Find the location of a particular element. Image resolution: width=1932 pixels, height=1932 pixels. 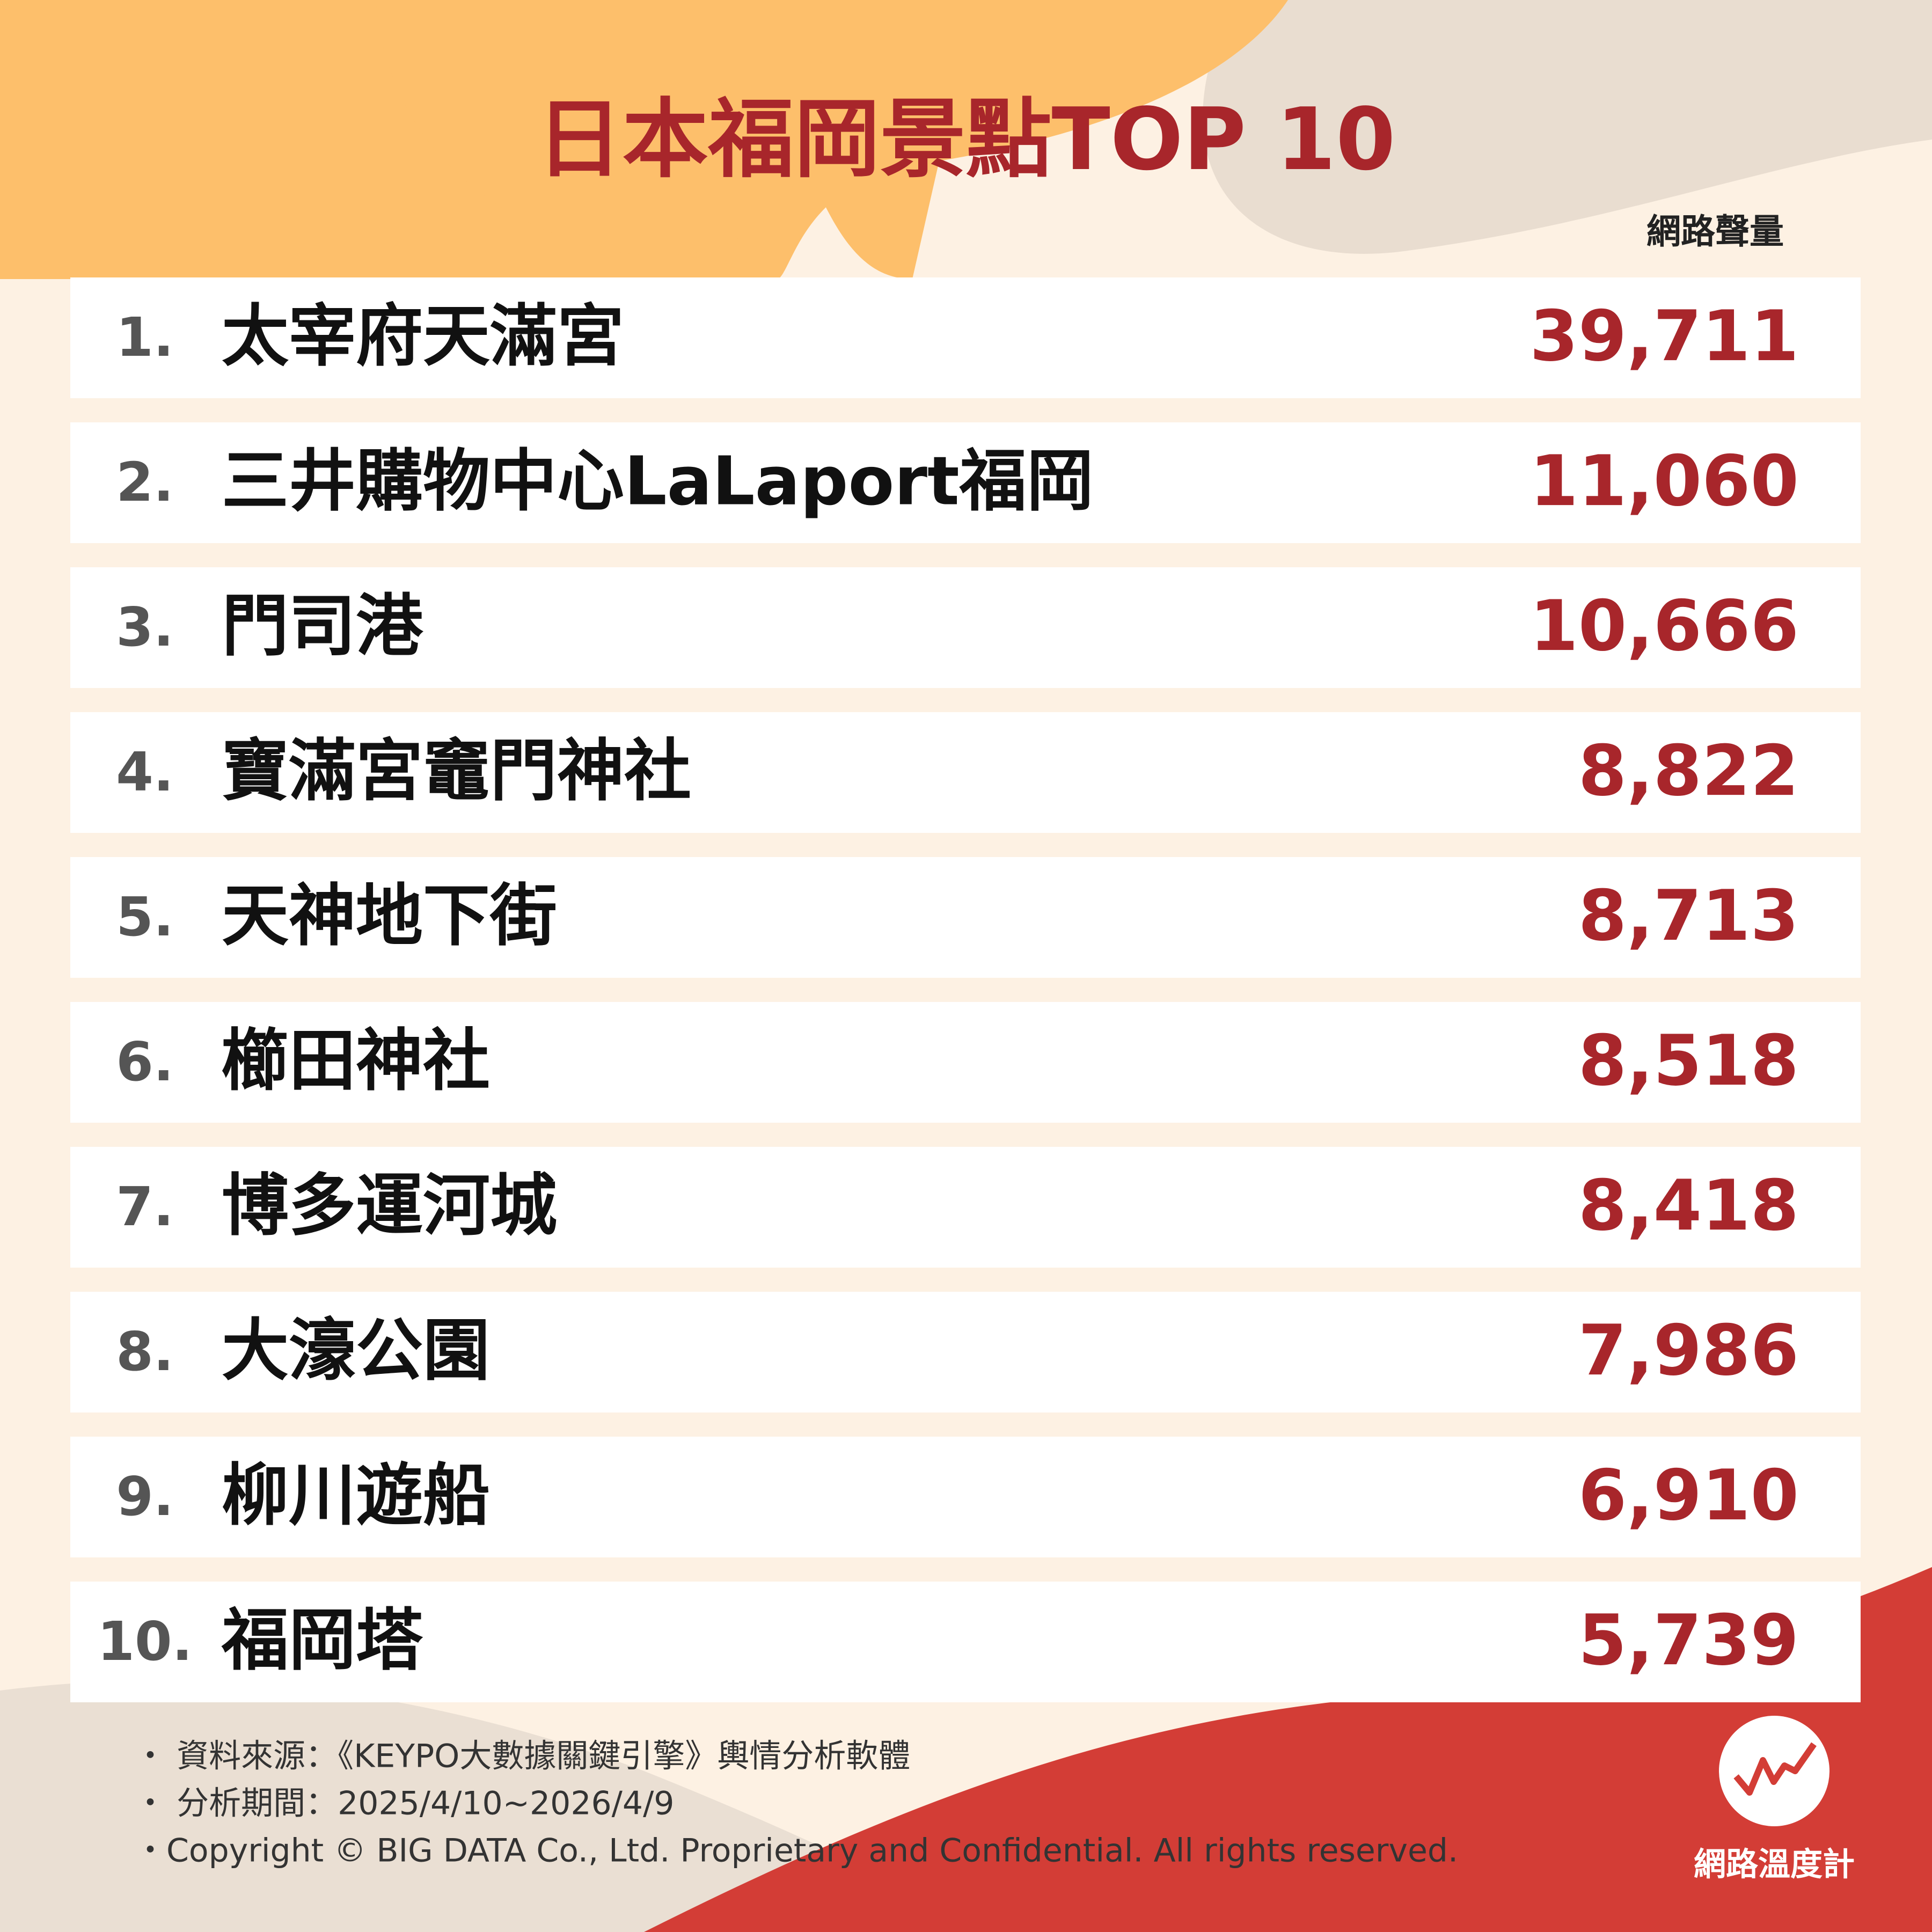

rank: 6. is located at coordinates (145, 1061).